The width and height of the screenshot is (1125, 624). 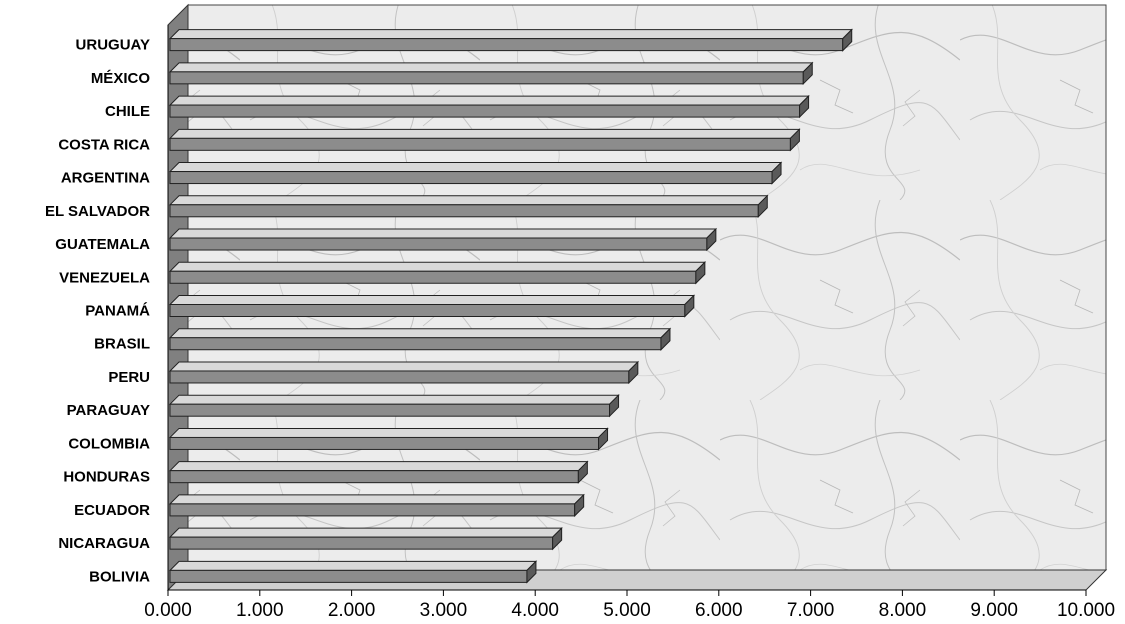 What do you see at coordinates (102, 244) in the screenshot?
I see `category-label: GUATEMALA` at bounding box center [102, 244].